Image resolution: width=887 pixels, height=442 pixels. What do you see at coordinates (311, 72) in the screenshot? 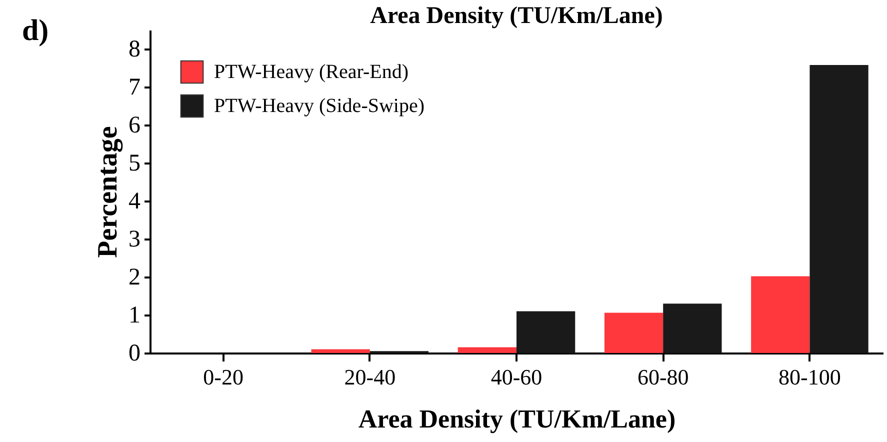
I see `legend-label: PTW-Heavy (Rear-End)` at bounding box center [311, 72].